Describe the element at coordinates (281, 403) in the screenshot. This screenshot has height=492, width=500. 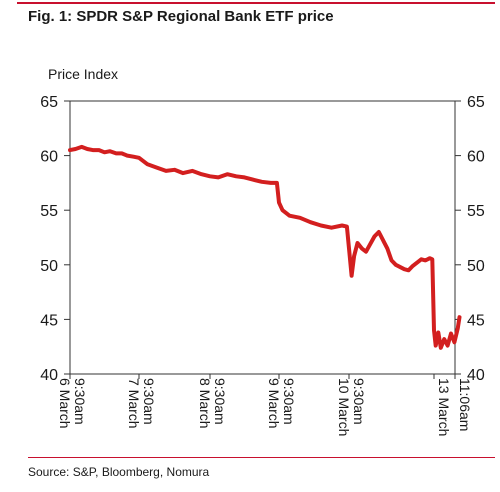
I see `x-tick-label: 9:30am9 March` at that location.